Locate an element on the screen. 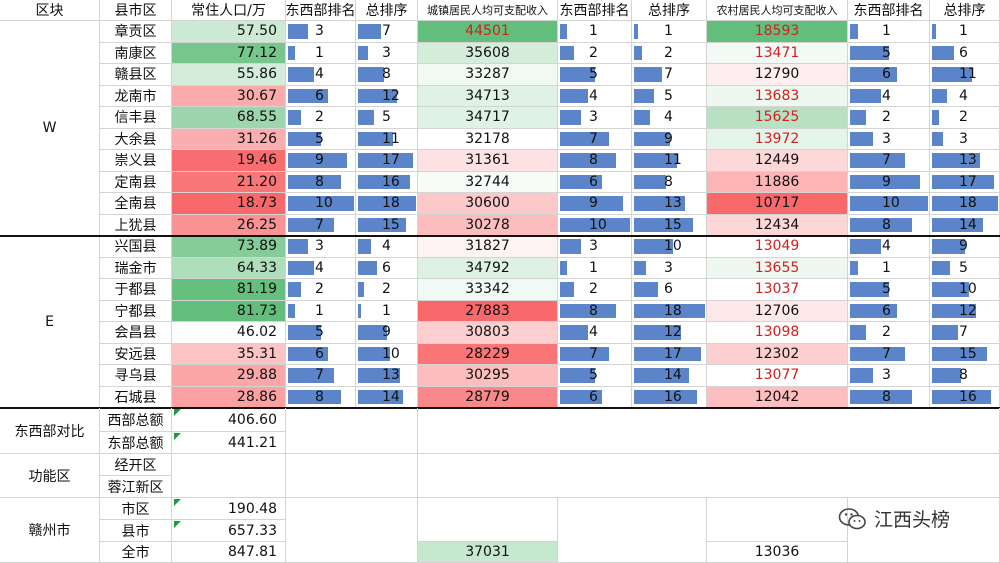 This screenshot has height=563, width=1000. west-total-value: 406.60 is located at coordinates (229, 420).